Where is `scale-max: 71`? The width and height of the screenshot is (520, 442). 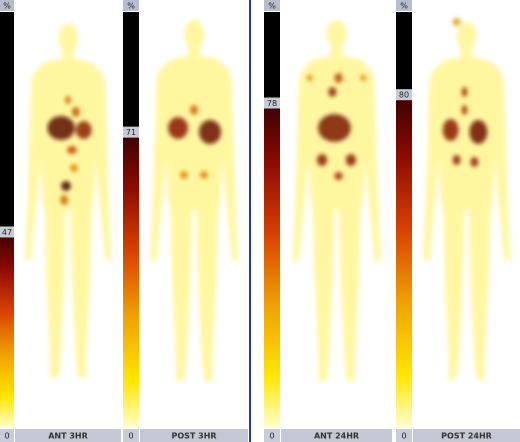
scale-max: 71 is located at coordinates (131, 132).